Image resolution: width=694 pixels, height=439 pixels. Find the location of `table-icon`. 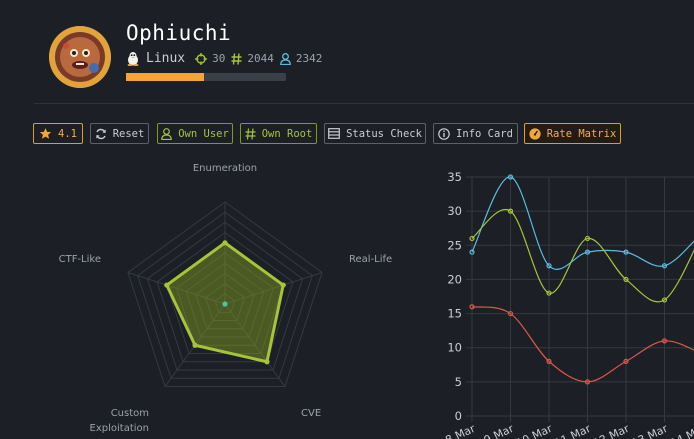

table-icon is located at coordinates (334, 133).